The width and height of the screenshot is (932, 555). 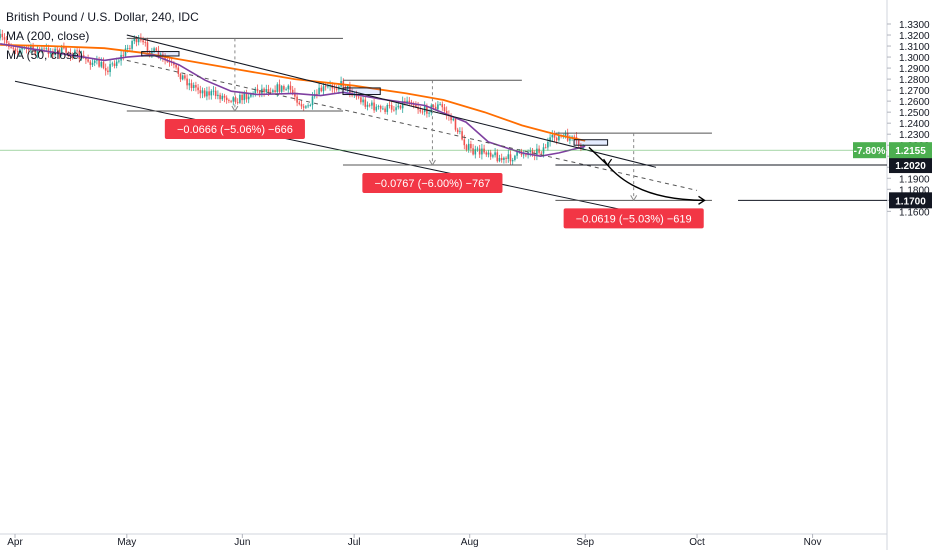 I want to click on price-tick-label: 1.2600, so click(x=914, y=102).